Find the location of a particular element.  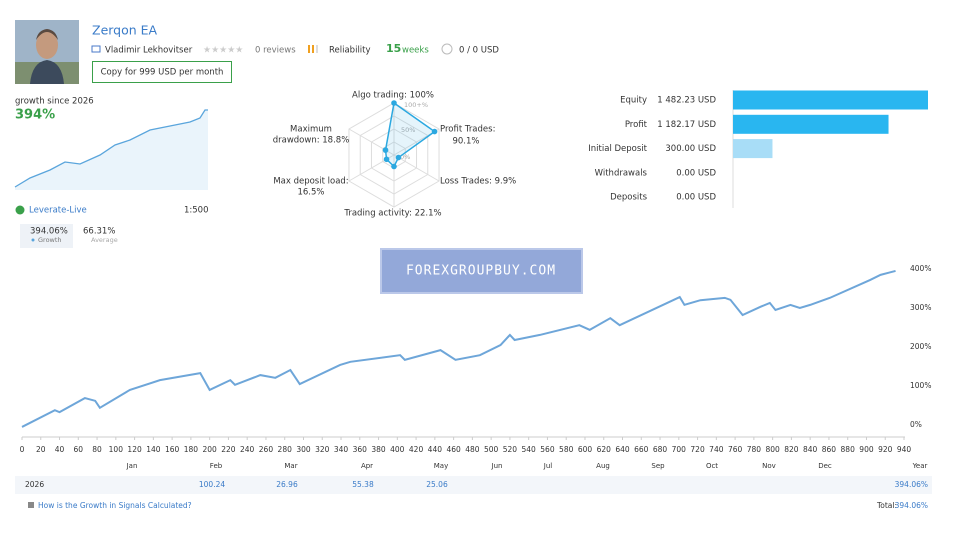

copy-button-label: Copy for 999 USD per month is located at coordinates (162, 73).